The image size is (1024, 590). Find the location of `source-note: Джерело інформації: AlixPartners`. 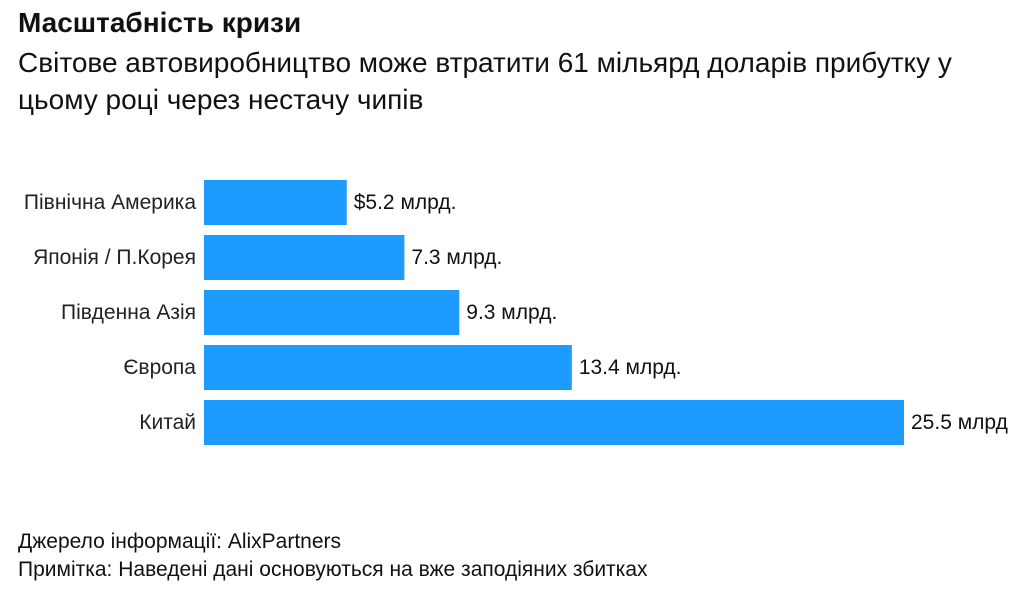

source-note: Джерело інформації: AlixPartners is located at coordinates (180, 541).